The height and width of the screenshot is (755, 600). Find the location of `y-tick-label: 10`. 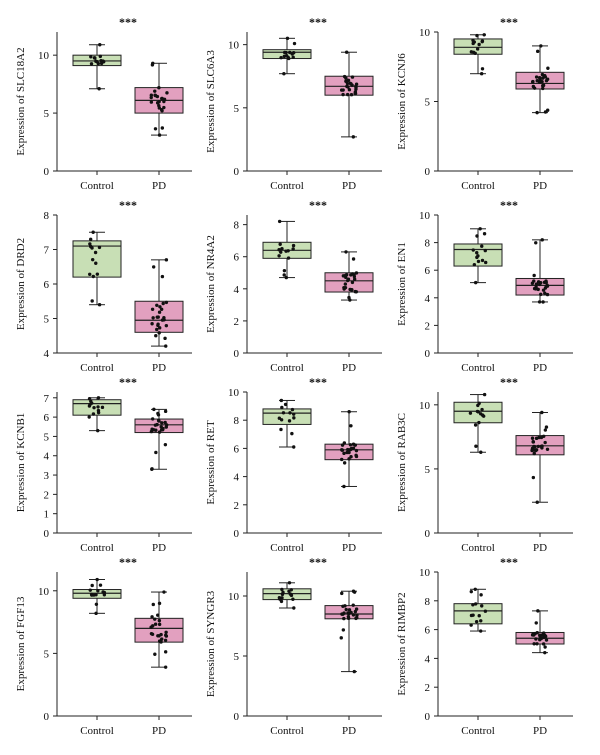

y-tick-label: 10 is located at coordinates (425, 573).